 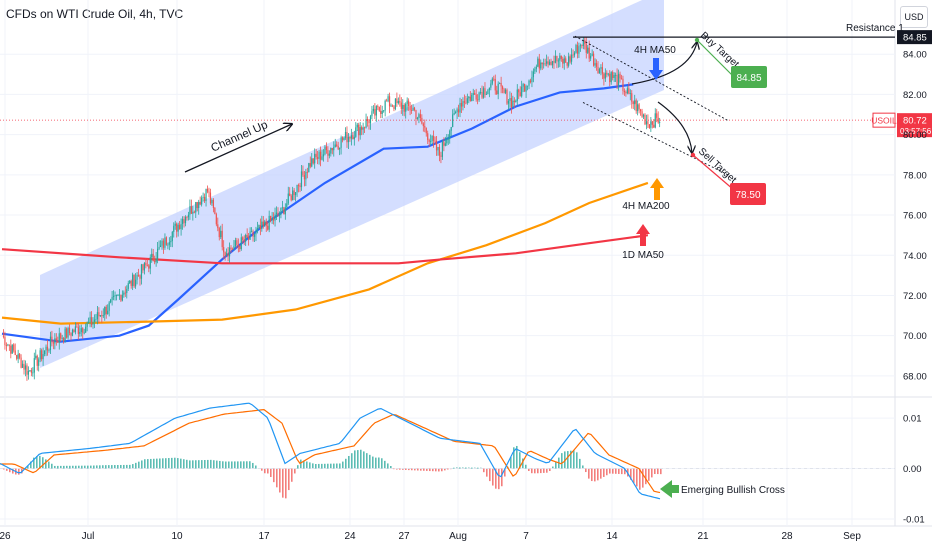 I want to click on x-tick-label: Sep, so click(x=852, y=536).